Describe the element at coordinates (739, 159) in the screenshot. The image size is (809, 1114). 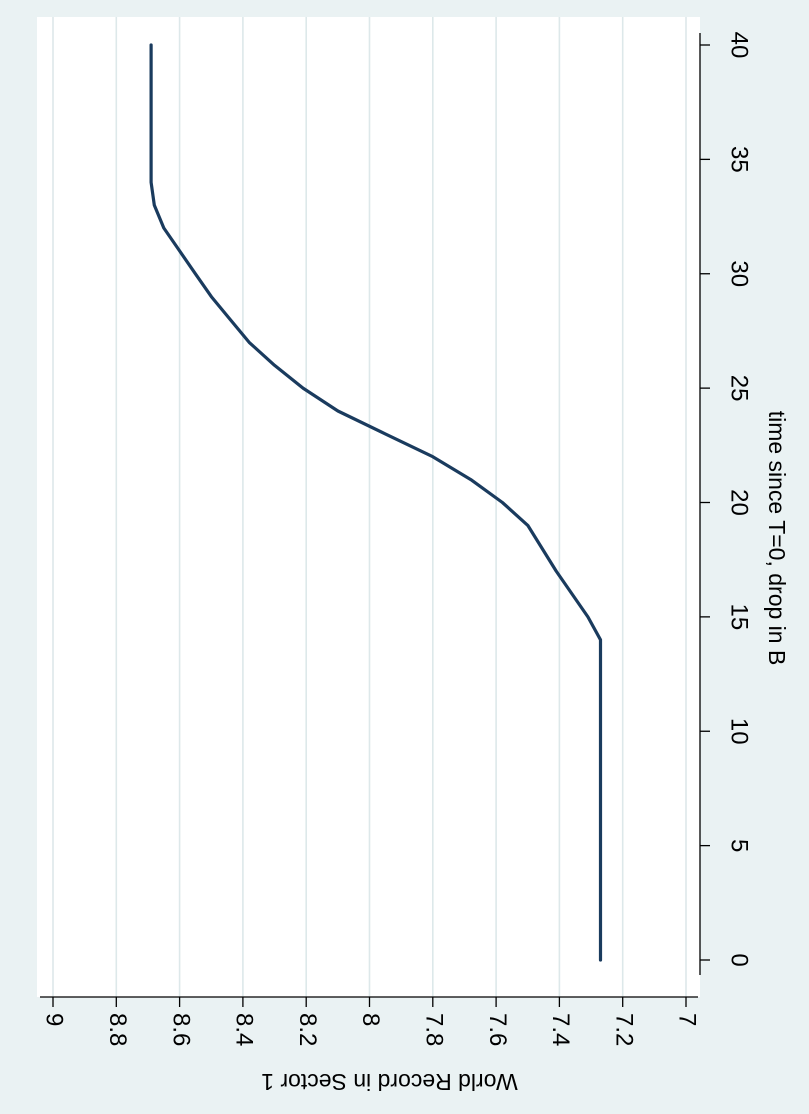
I see `x-tick-label: 35` at that location.